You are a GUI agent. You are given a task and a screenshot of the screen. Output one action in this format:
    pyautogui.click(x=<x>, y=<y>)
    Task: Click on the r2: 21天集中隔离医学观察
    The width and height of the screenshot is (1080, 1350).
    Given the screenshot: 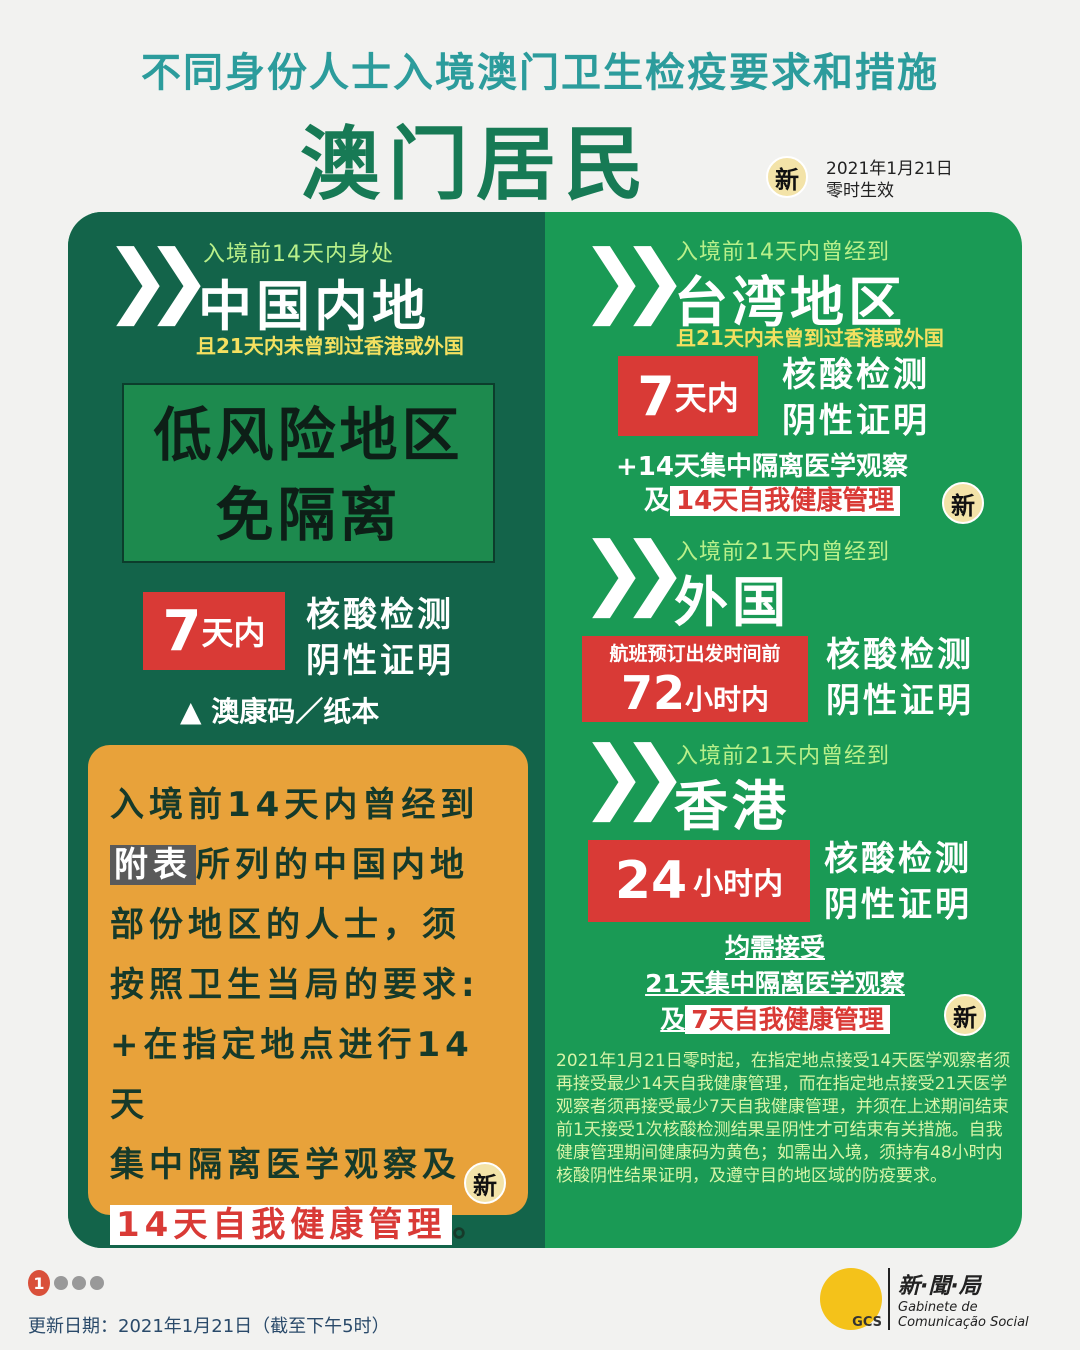 What is the action you would take?
    pyautogui.click(x=775, y=983)
    